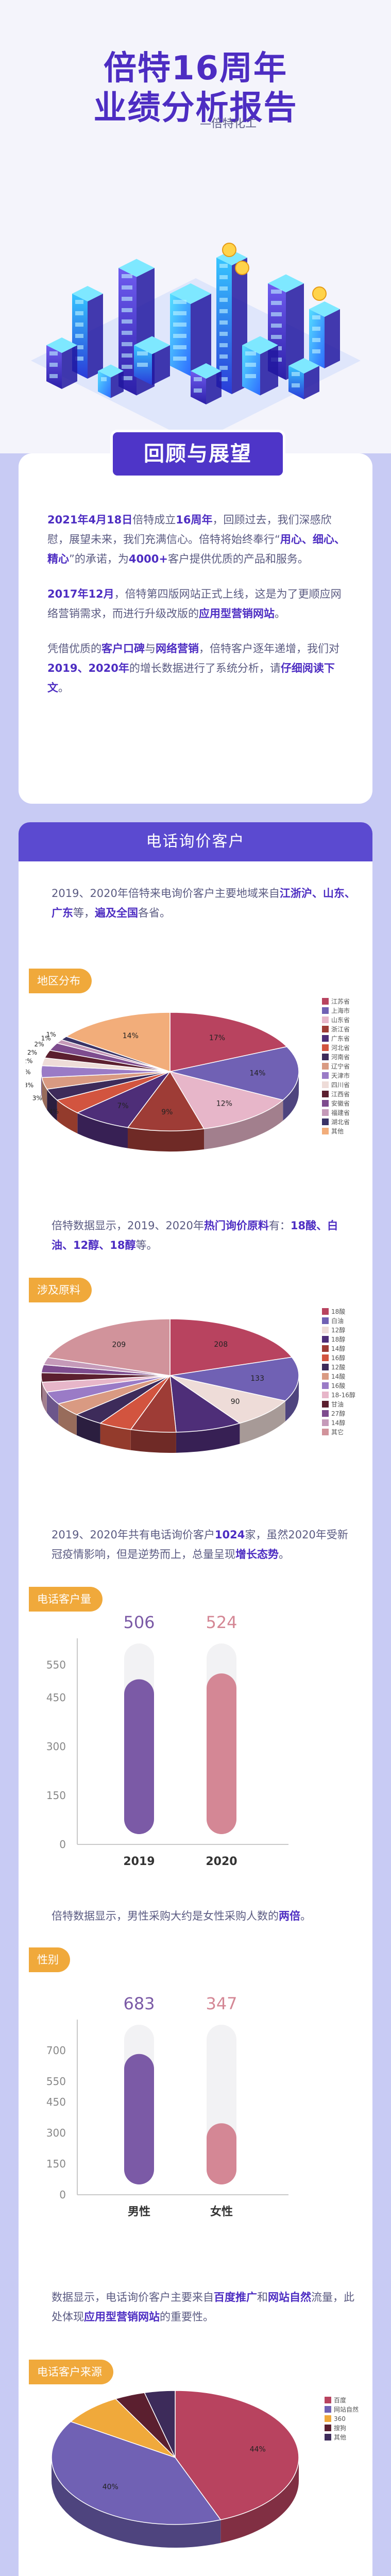 This screenshot has height=2576, width=391. Describe the element at coordinates (56, 2164) in the screenshot. I see `gender-ytick: 150` at that location.